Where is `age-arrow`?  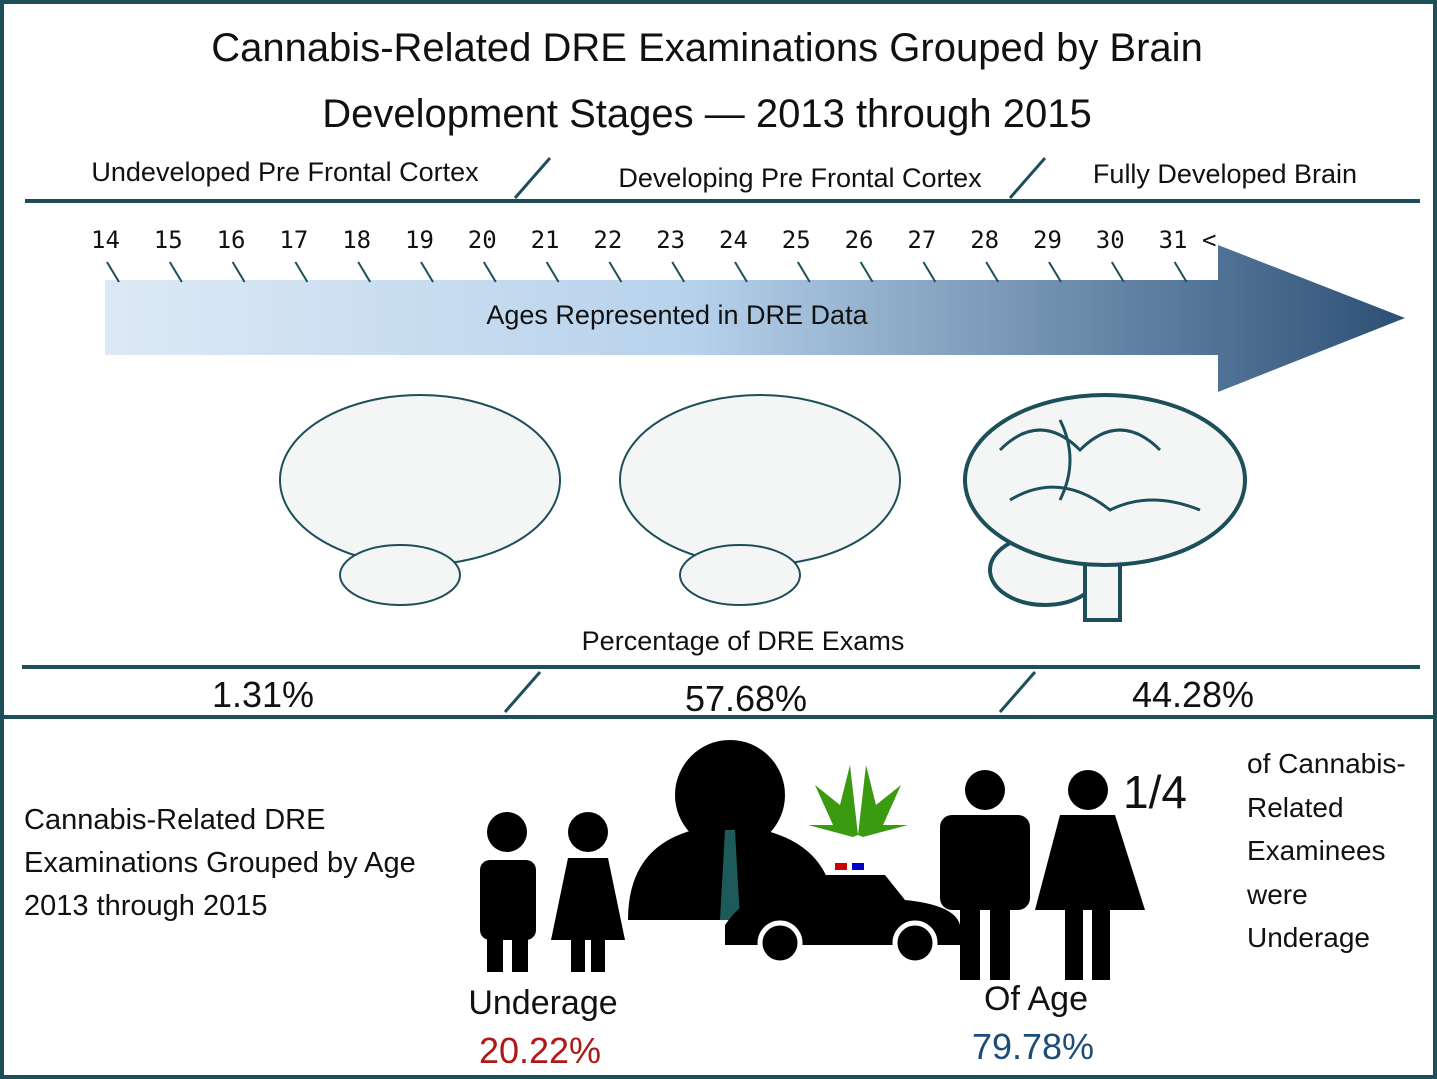
age-arrow is located at coordinates (755, 318).